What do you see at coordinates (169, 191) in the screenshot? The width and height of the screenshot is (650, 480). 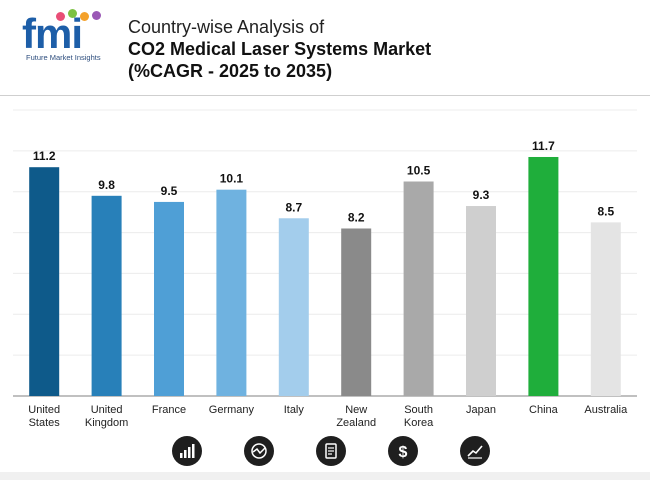 I see `data-label: 9.5` at bounding box center [169, 191].